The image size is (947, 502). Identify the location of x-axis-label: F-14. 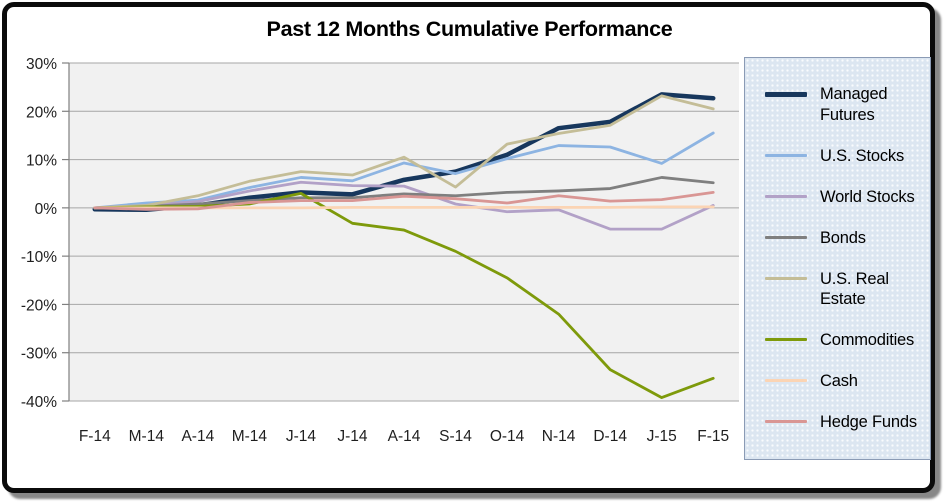
(95, 436).